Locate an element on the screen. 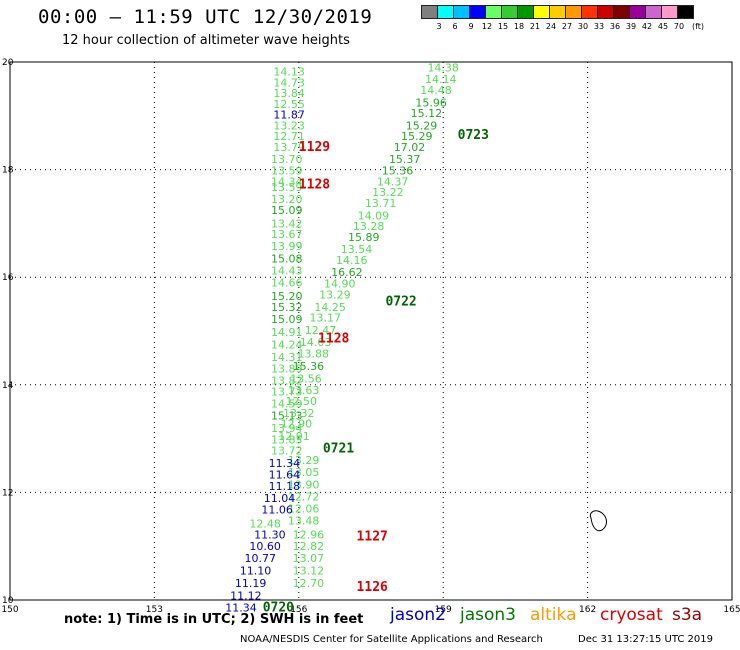 This screenshot has height=650, width=740. colorbar-label: 15 is located at coordinates (503, 26).